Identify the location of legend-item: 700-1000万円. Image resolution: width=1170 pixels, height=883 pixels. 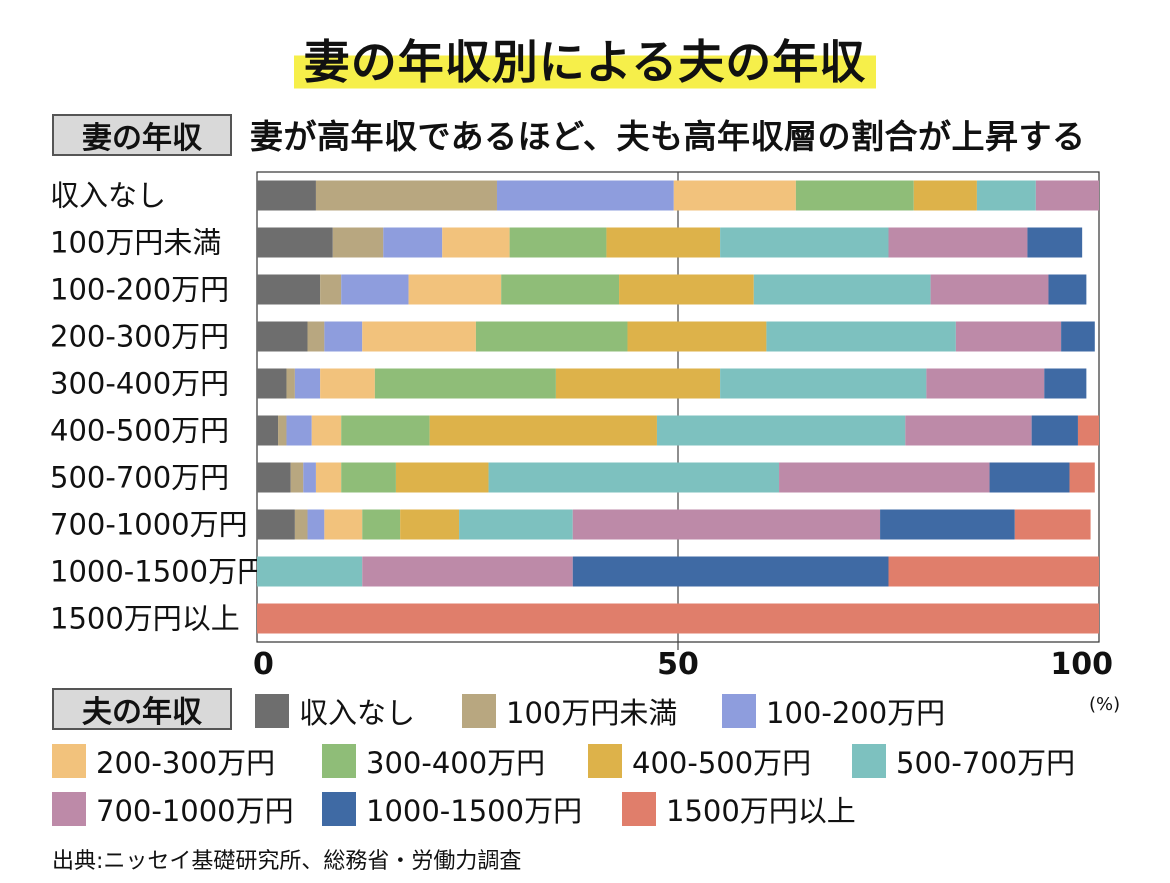
(173, 809).